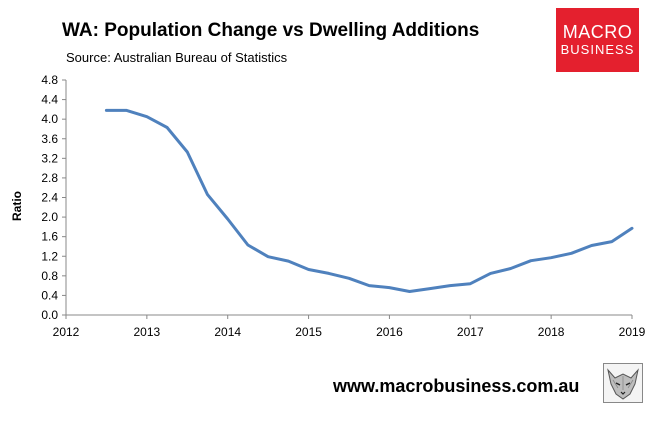  I want to click on footer-url: www.macrobusiness.com.au, so click(456, 386).